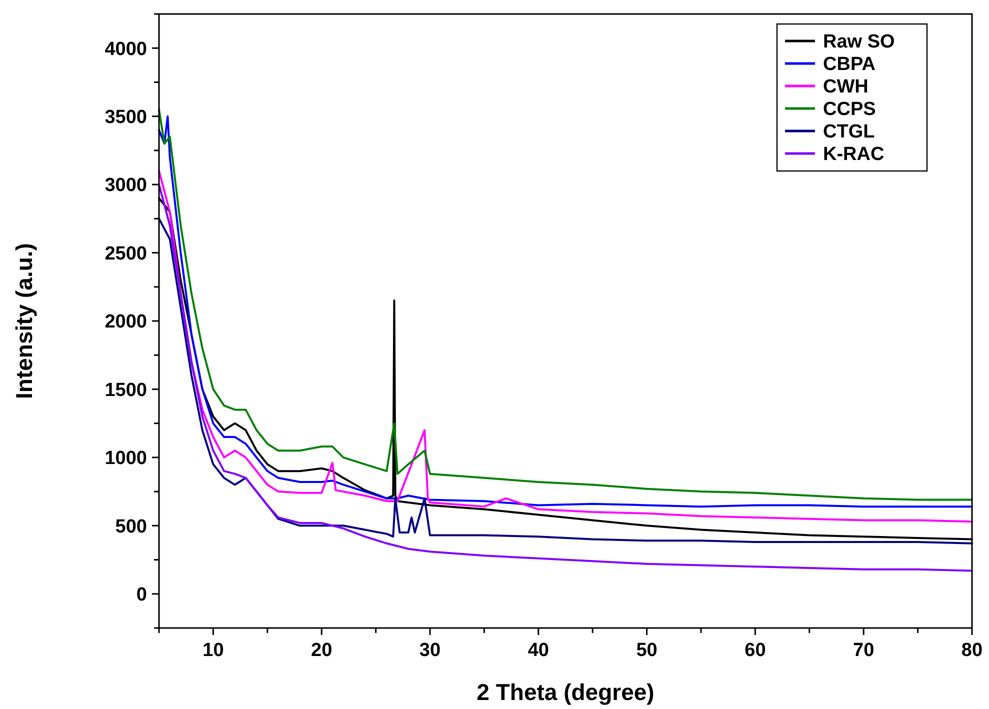 The width and height of the screenshot is (989, 709). What do you see at coordinates (853, 155) in the screenshot?
I see `legend-label: K-RAC` at bounding box center [853, 155].